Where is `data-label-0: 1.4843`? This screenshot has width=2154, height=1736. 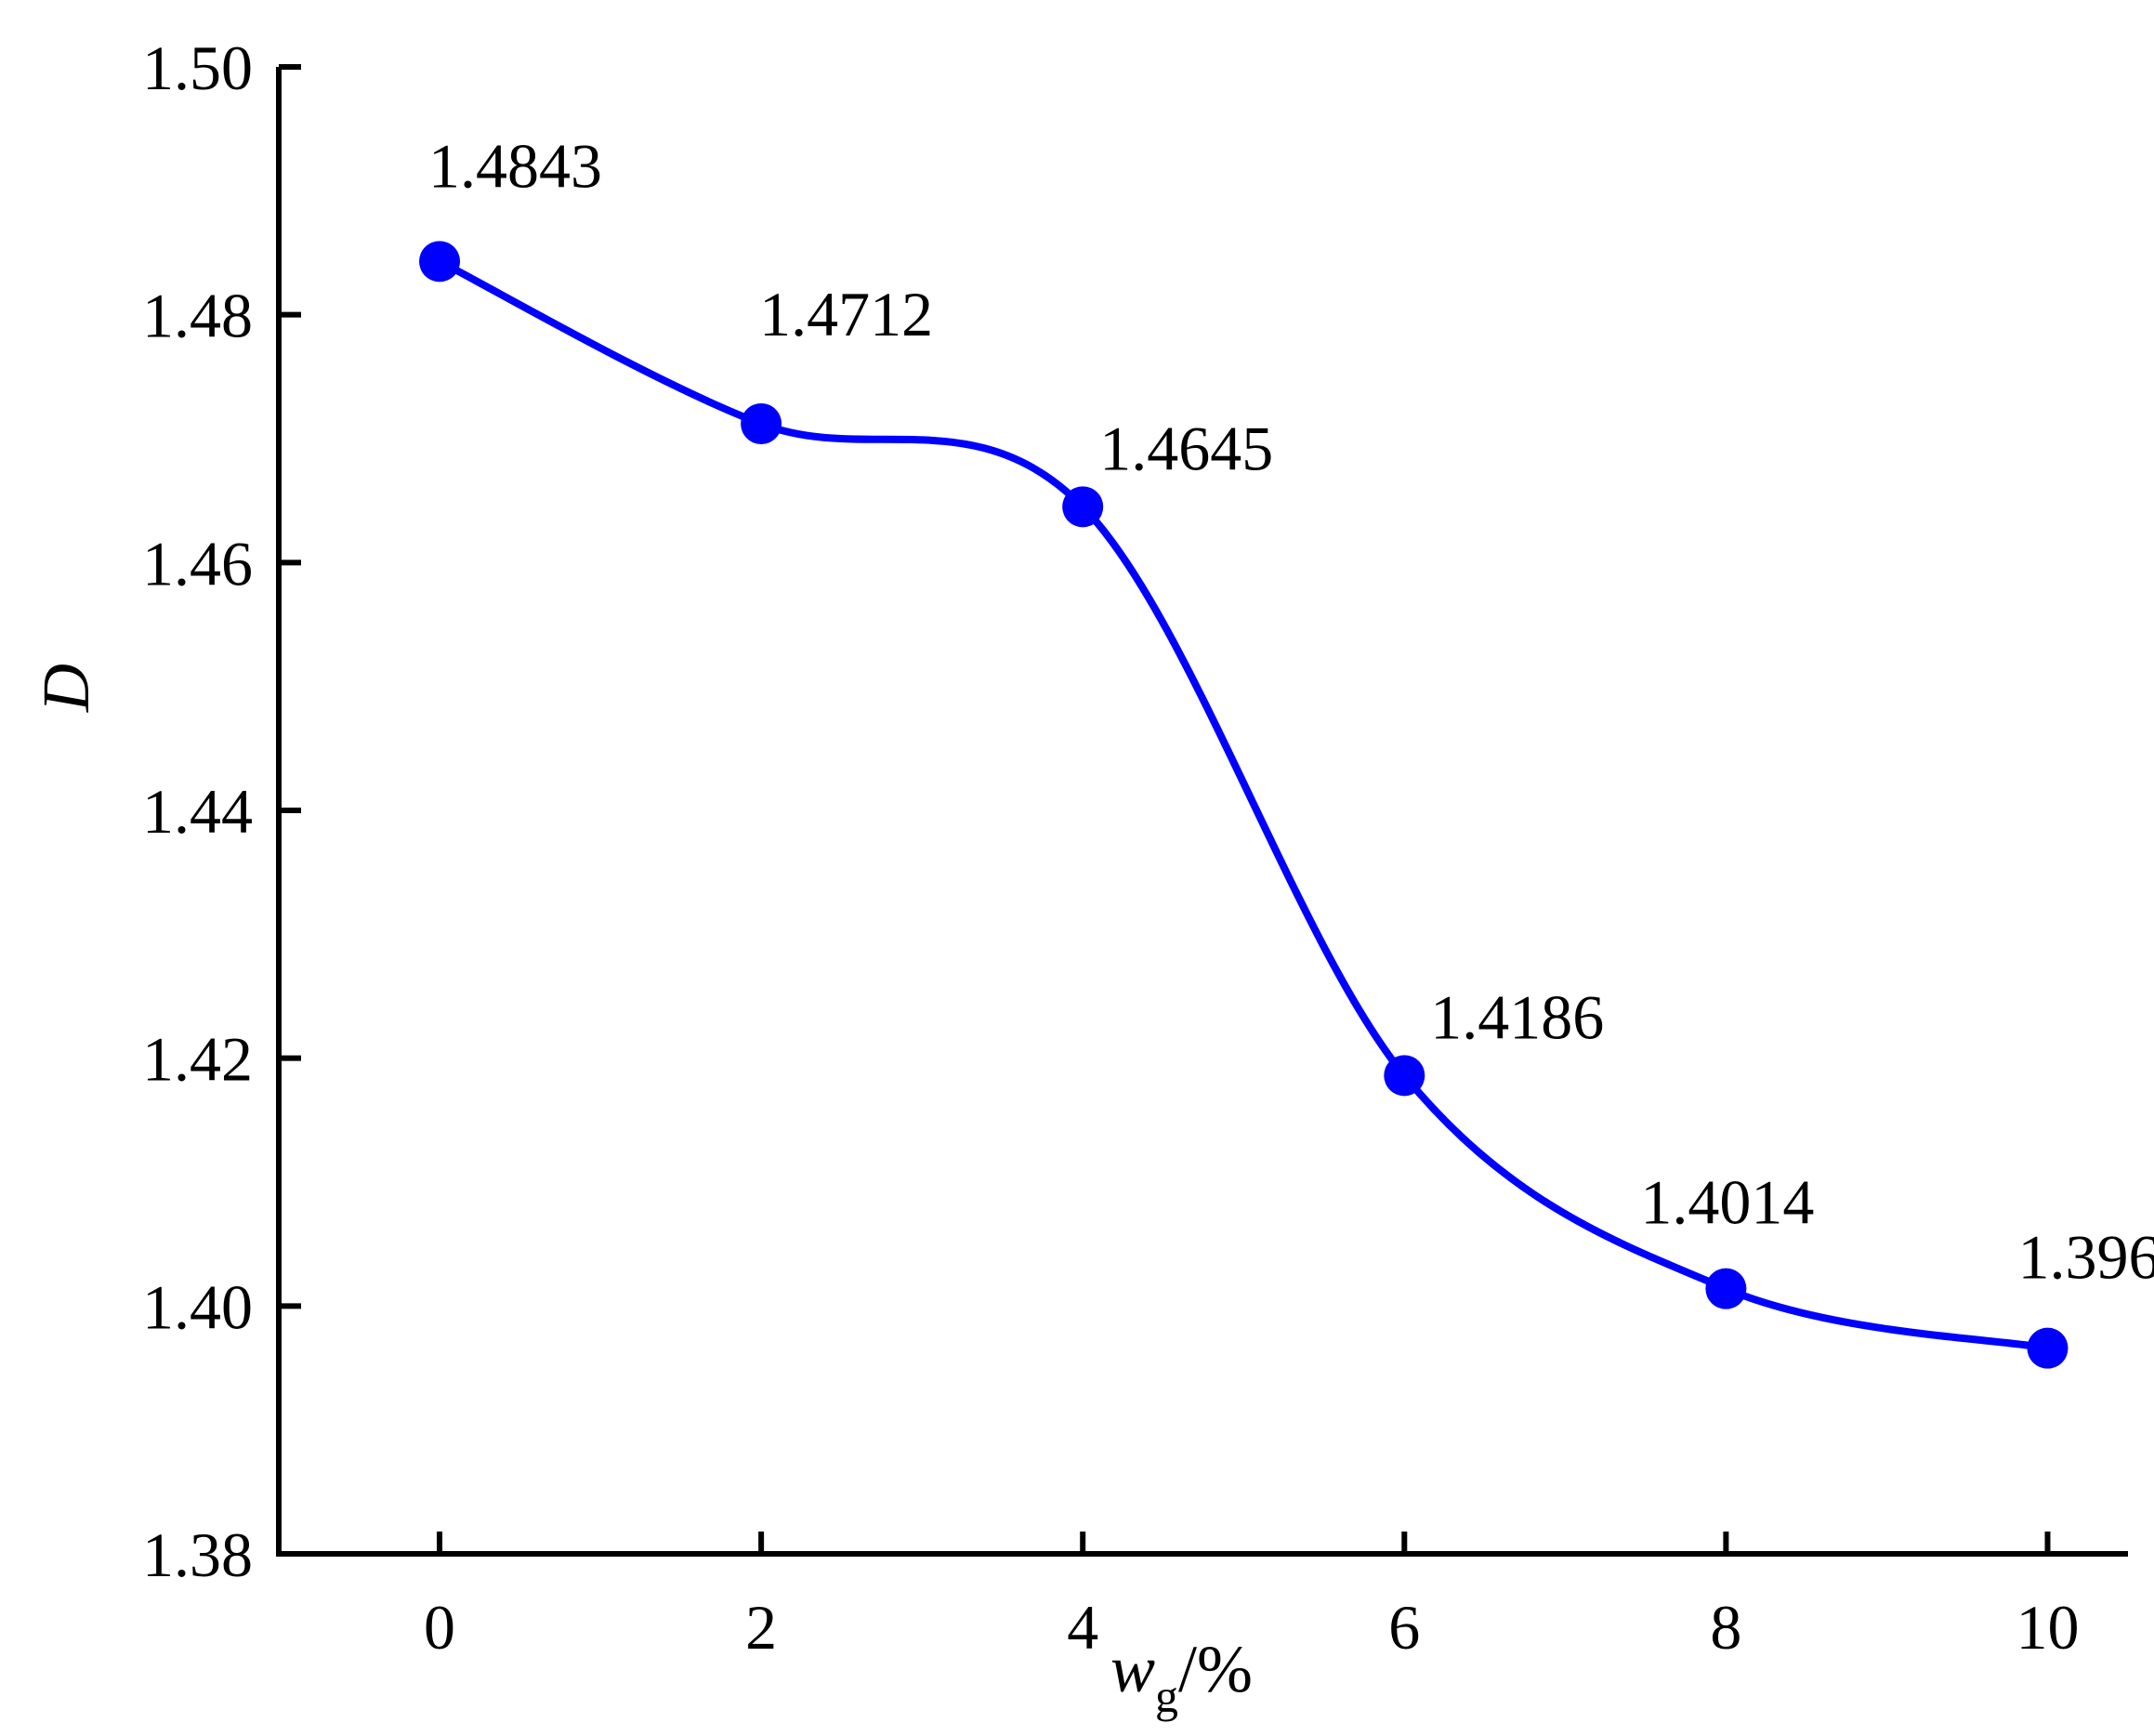
data-label-0: 1.4843 is located at coordinates (515, 165).